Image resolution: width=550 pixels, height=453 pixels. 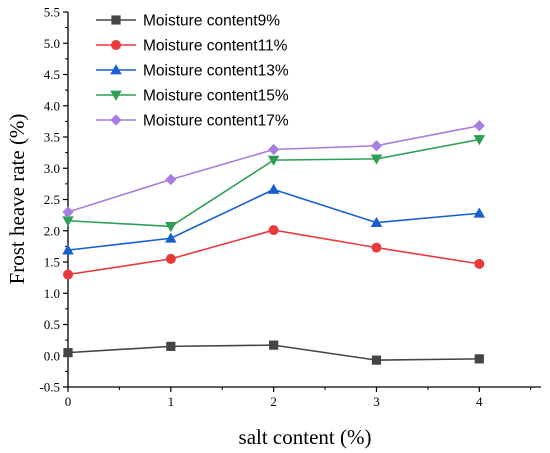 What do you see at coordinates (52, 168) in the screenshot?
I see `y-tick-label: 3.0` at bounding box center [52, 168].